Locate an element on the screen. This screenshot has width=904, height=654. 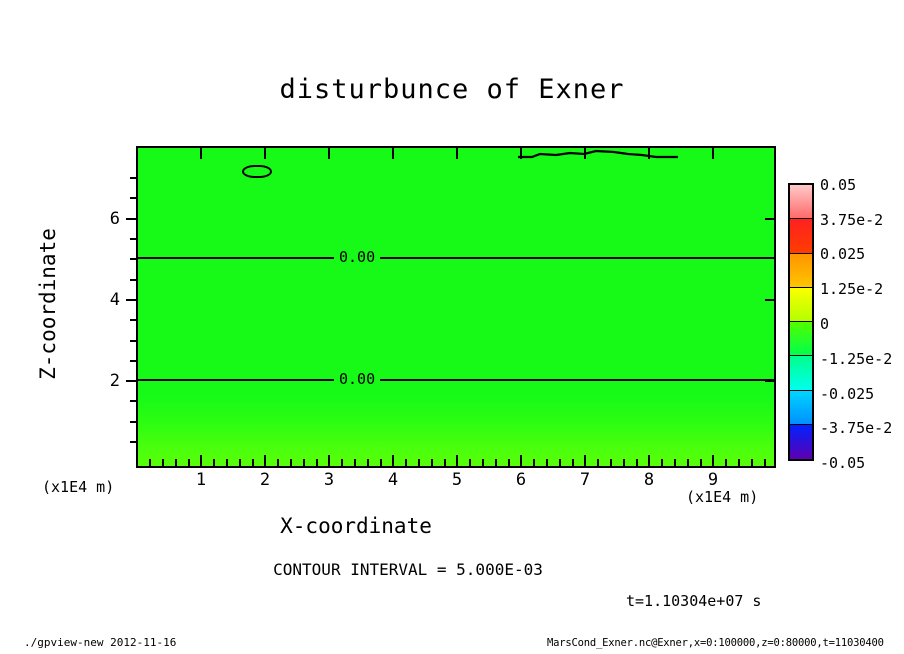
contour-interval-annotation: CONTOUR INTERVAL = 5.000E-03 is located at coordinates (408, 569).